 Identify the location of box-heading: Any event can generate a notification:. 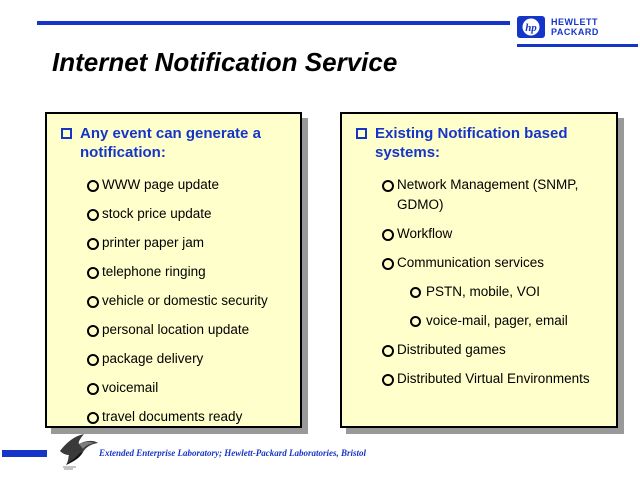
(173, 143).